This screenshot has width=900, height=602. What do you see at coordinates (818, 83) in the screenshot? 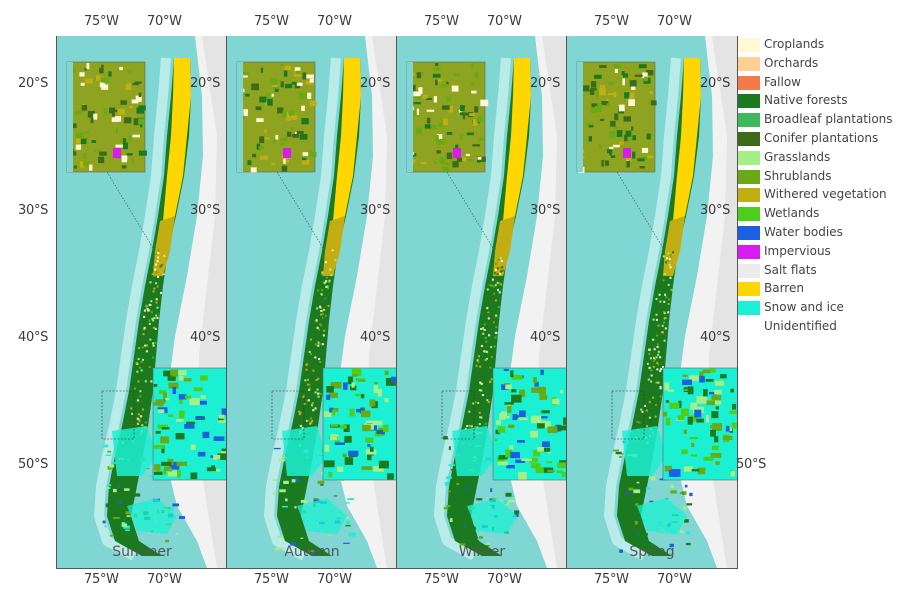
I see `legend-item: Fallow` at bounding box center [818, 83].